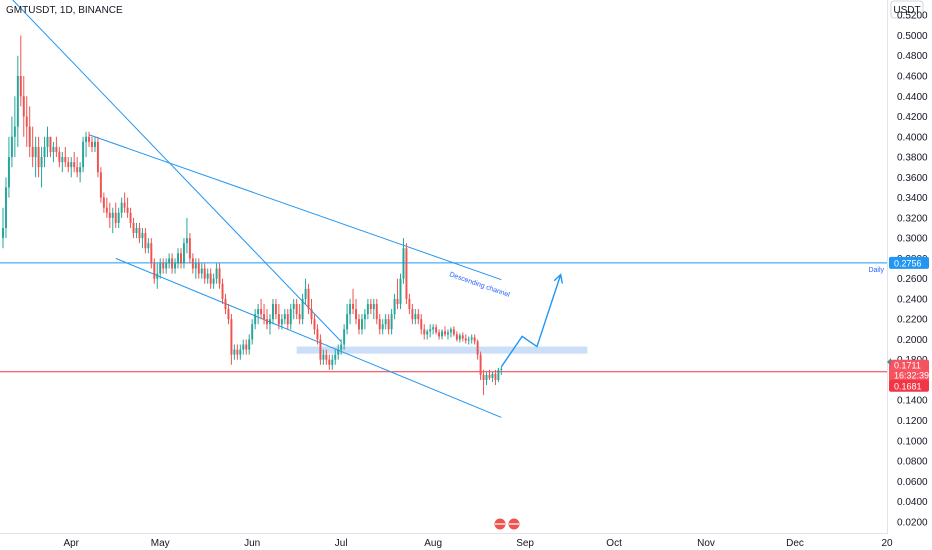 This screenshot has height=550, width=932. Describe the element at coordinates (907, 9) in the screenshot. I see `currency-label-button: USDT` at that location.